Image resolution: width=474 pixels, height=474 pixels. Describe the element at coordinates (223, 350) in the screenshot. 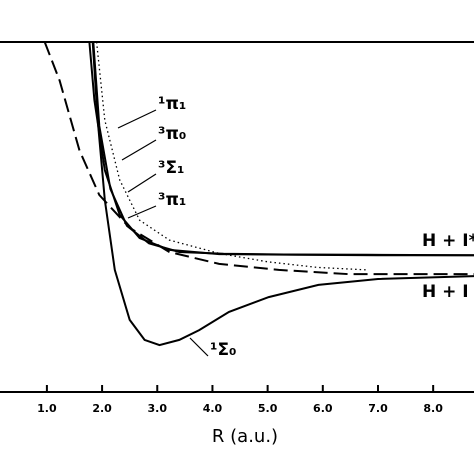

I see `series-label: ¹Σ₀` at that location.